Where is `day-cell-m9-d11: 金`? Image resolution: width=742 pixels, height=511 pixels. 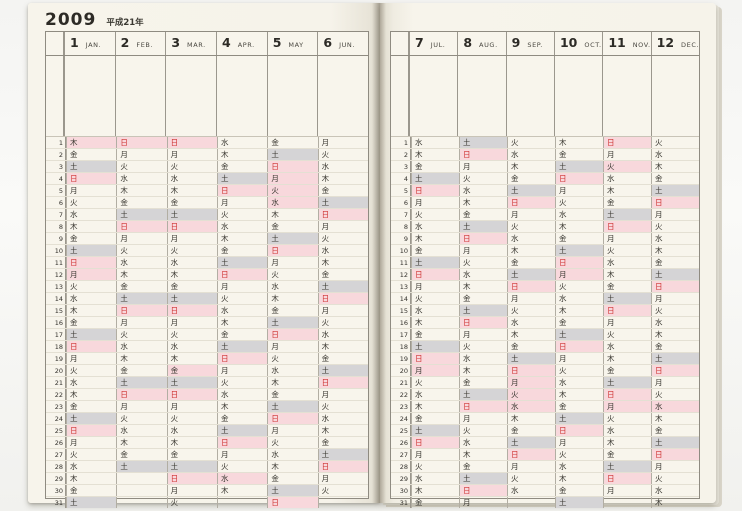
day-cell-m9-d11: 金 is located at coordinates (531, 262).